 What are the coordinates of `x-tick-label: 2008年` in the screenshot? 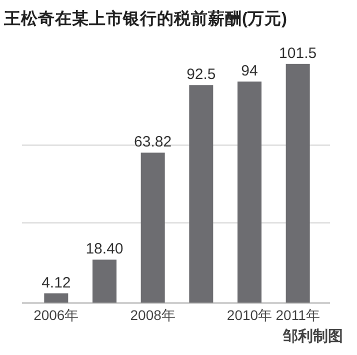 It's located at (153, 315).